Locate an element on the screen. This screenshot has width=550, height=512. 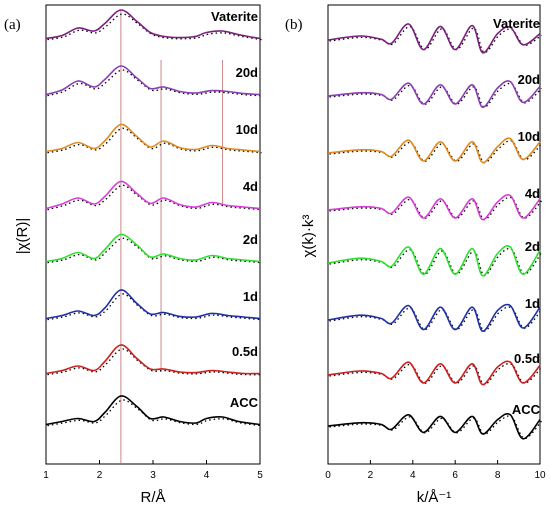
series-label-a-4: 2d is located at coordinates (250, 239).